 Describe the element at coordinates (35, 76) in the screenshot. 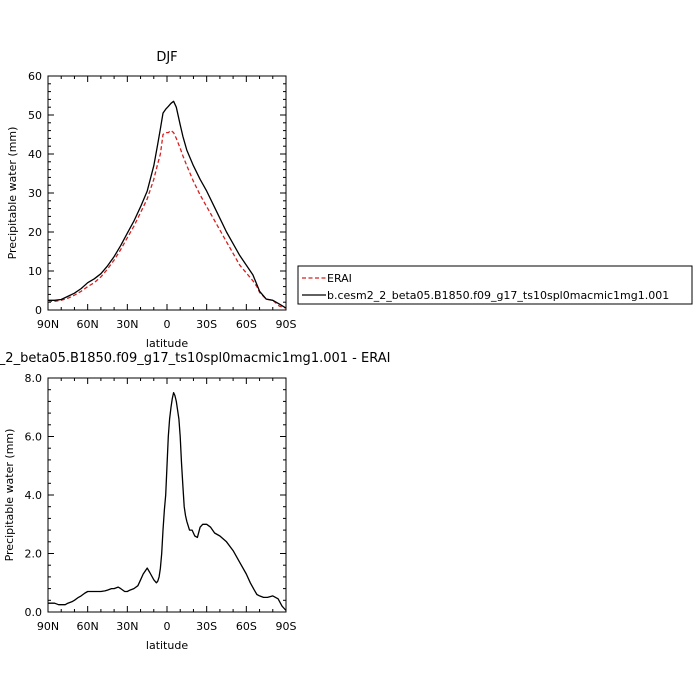

I see `top-y-tick-label: 60` at that location.